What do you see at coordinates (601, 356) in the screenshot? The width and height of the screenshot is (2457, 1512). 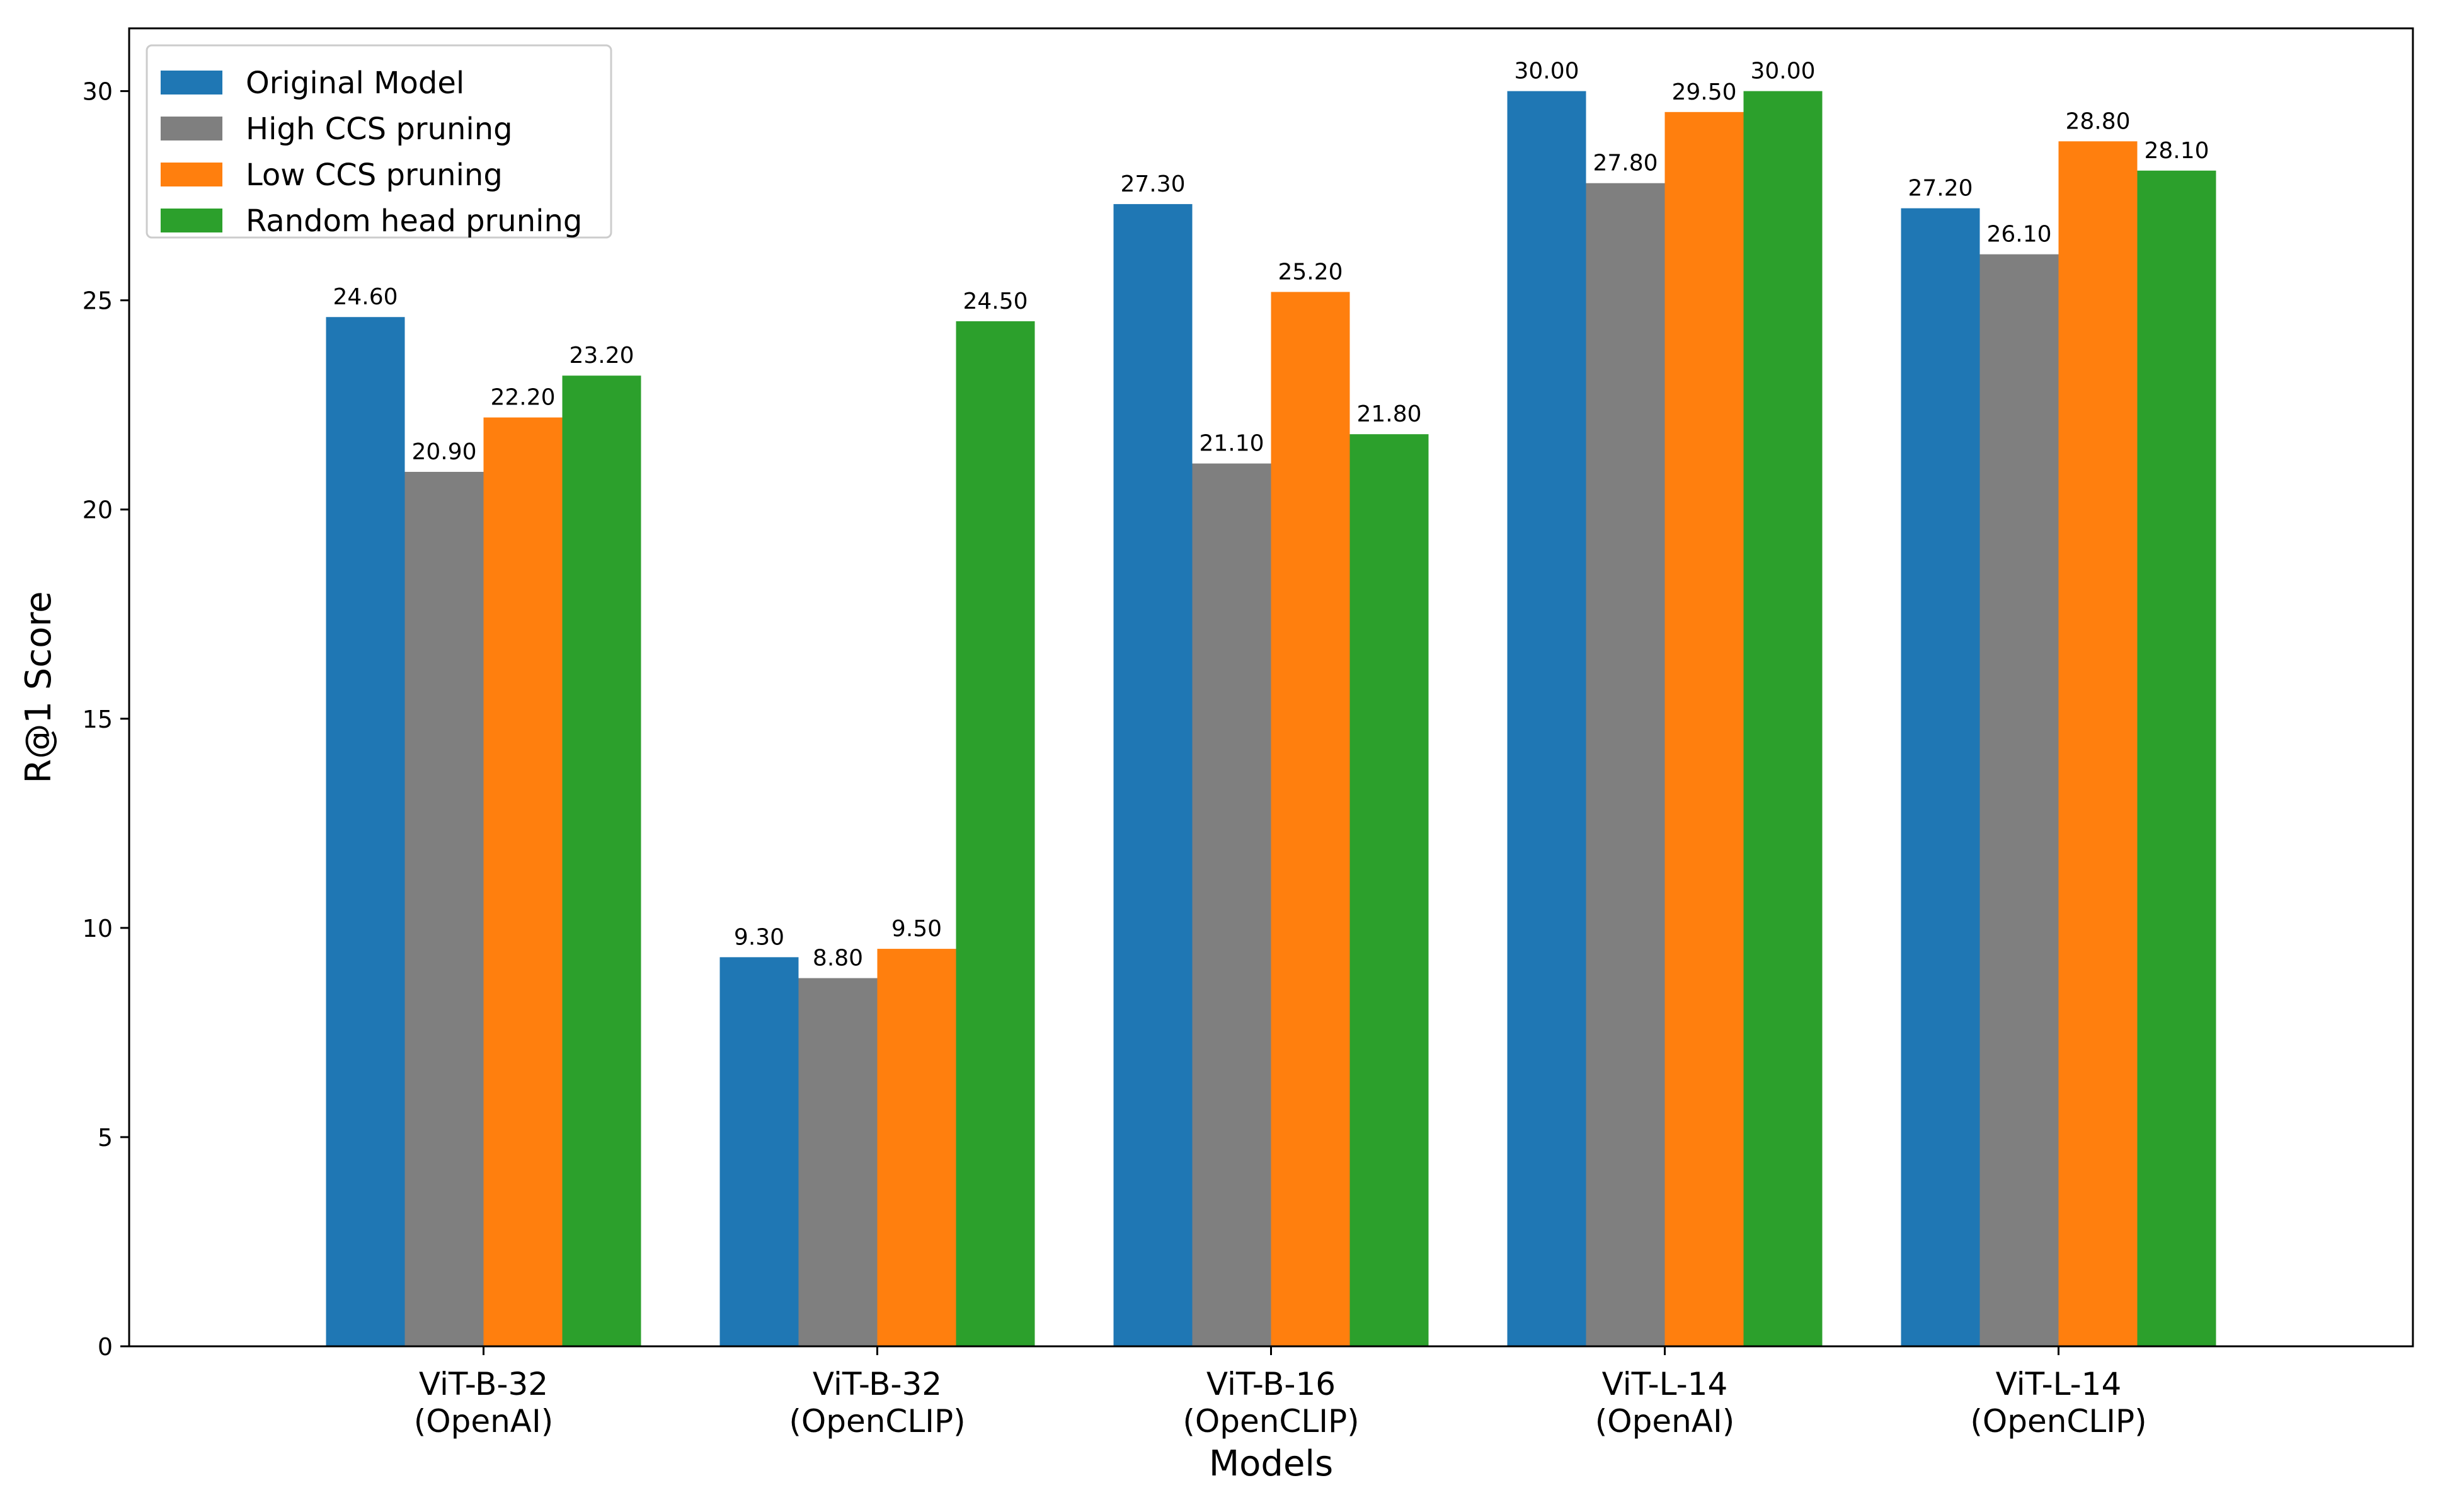 I see `bar-value-label: 23.20` at bounding box center [601, 356].